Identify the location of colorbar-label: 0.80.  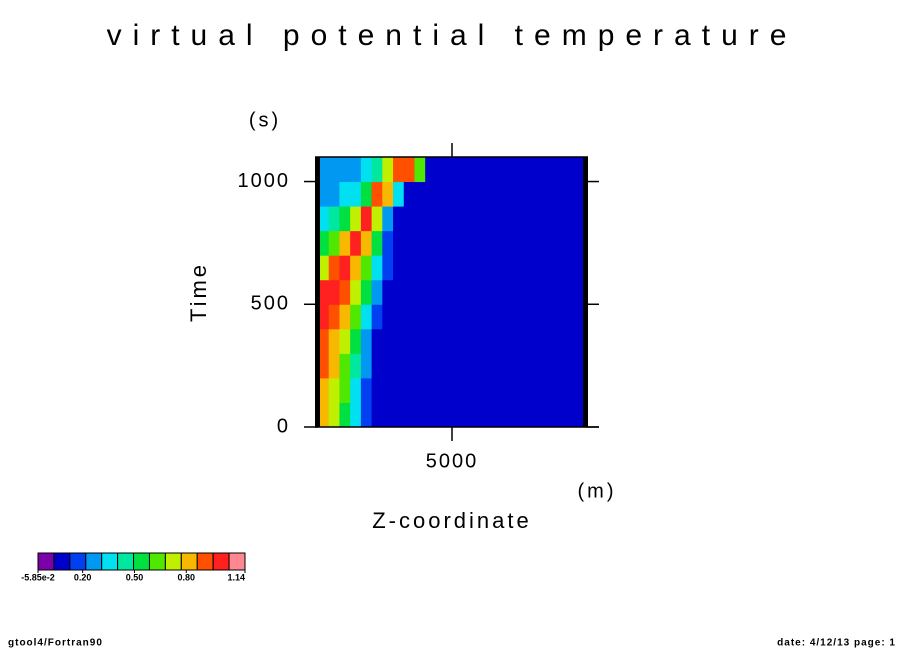
(187, 577).